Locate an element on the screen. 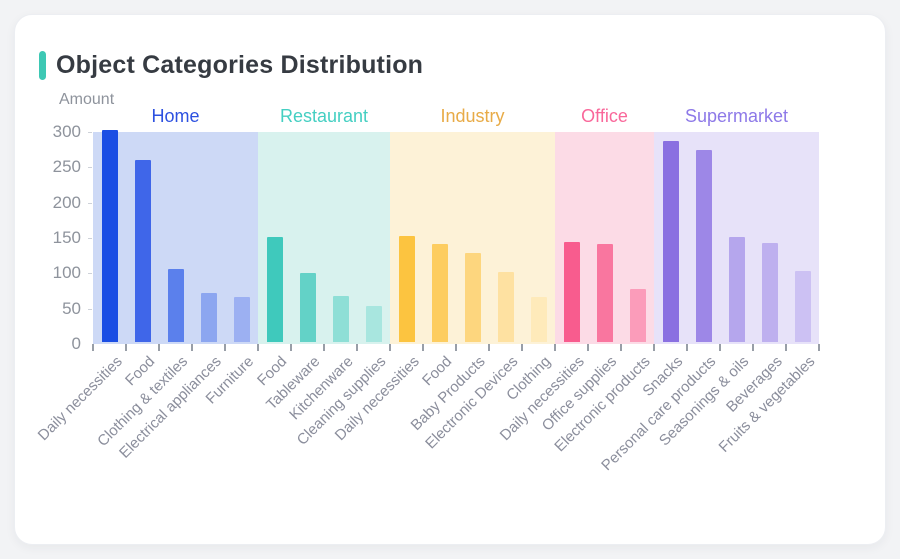 This screenshot has width=900, height=559. group-label-home: Home is located at coordinates (175, 116).